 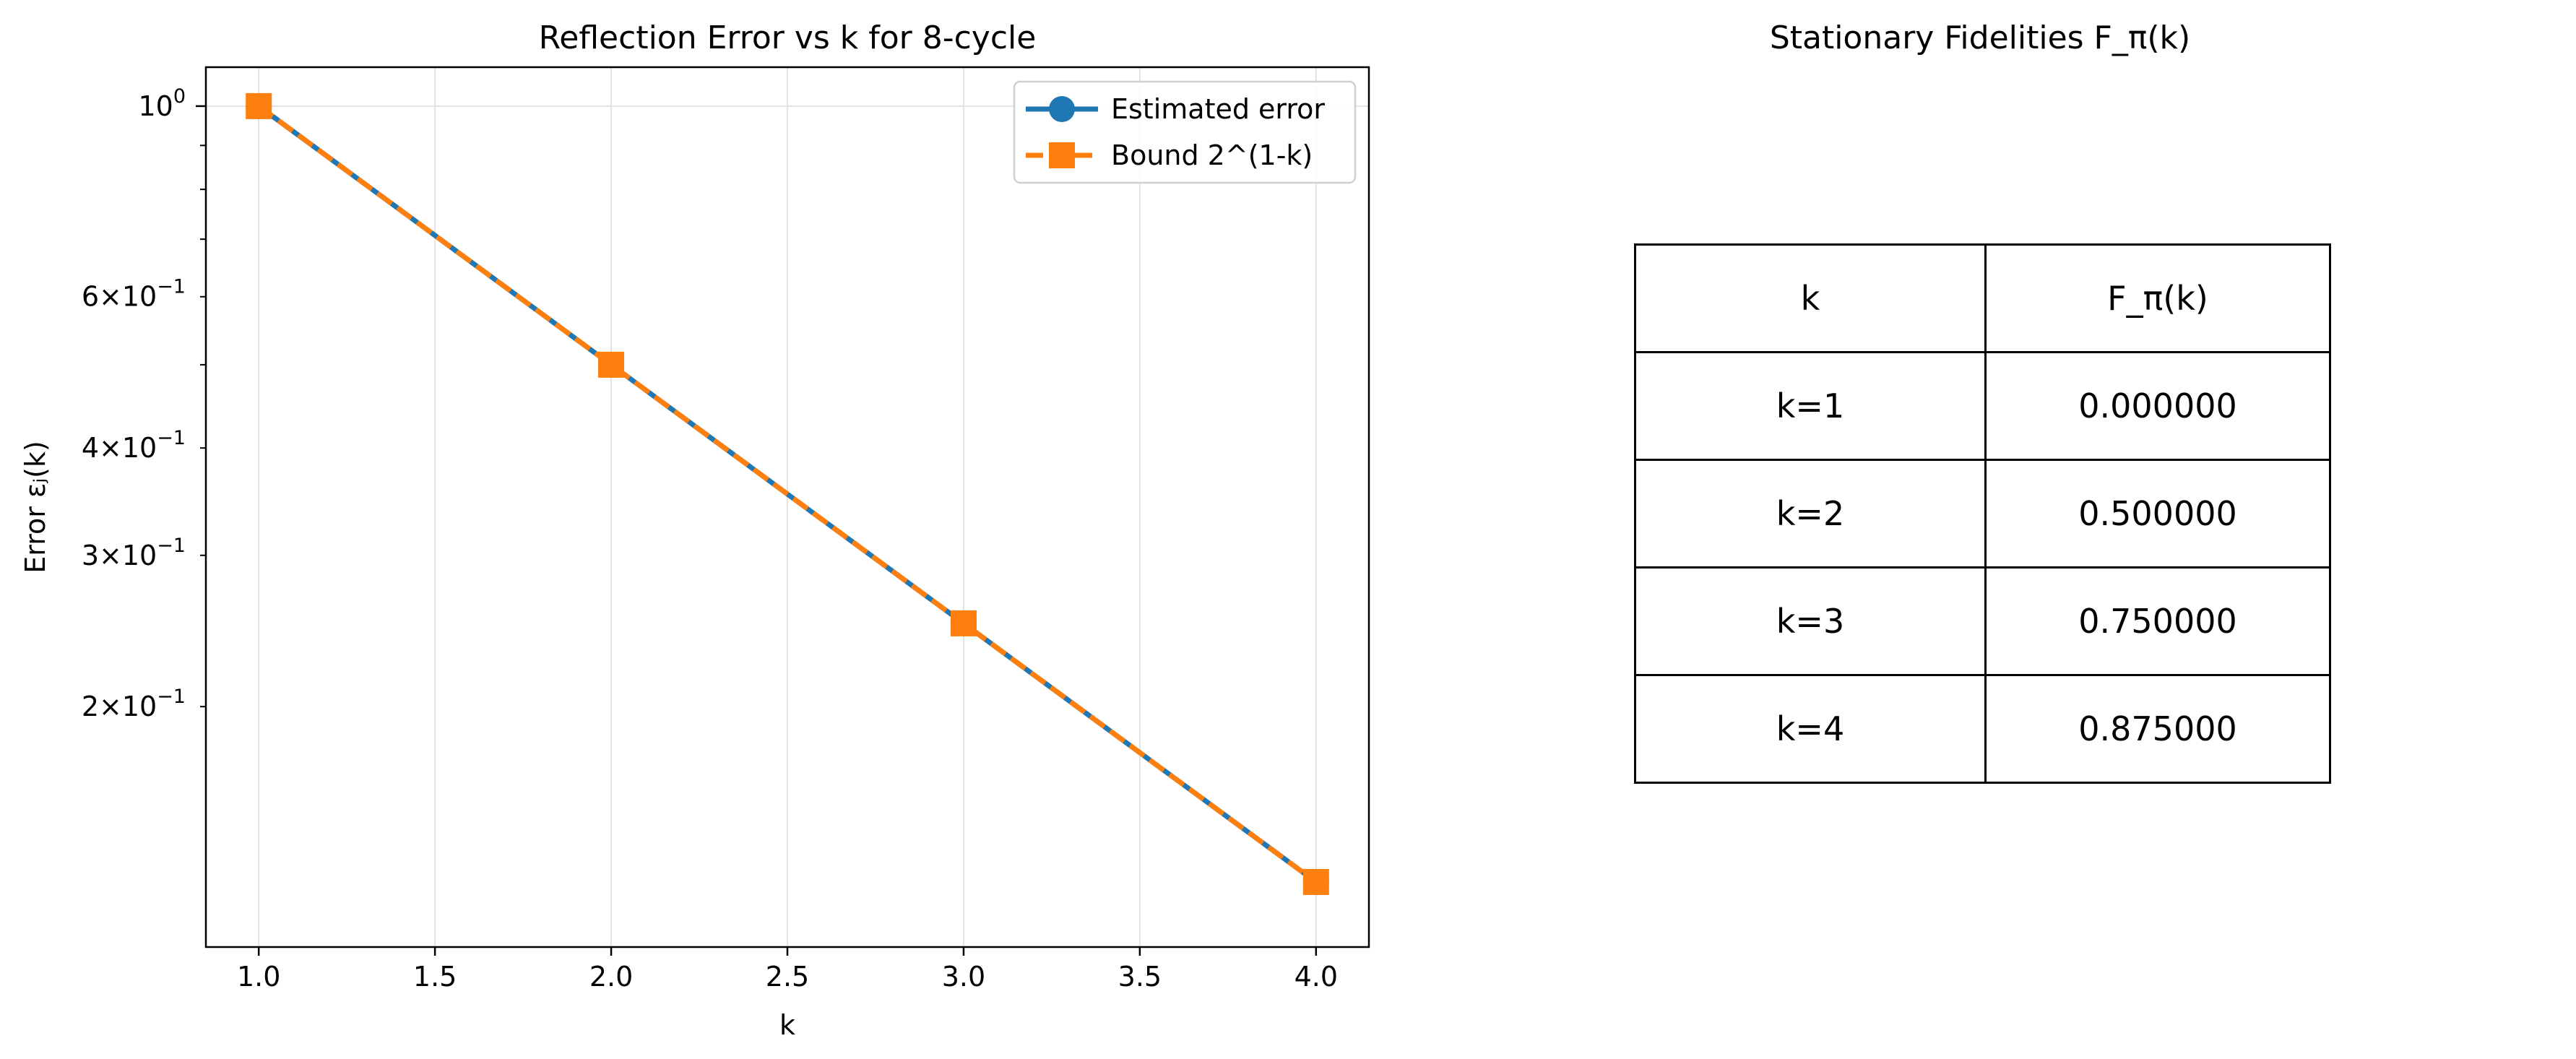 What do you see at coordinates (162, 103) in the screenshot?
I see `y-tick-label: 100` at bounding box center [162, 103].